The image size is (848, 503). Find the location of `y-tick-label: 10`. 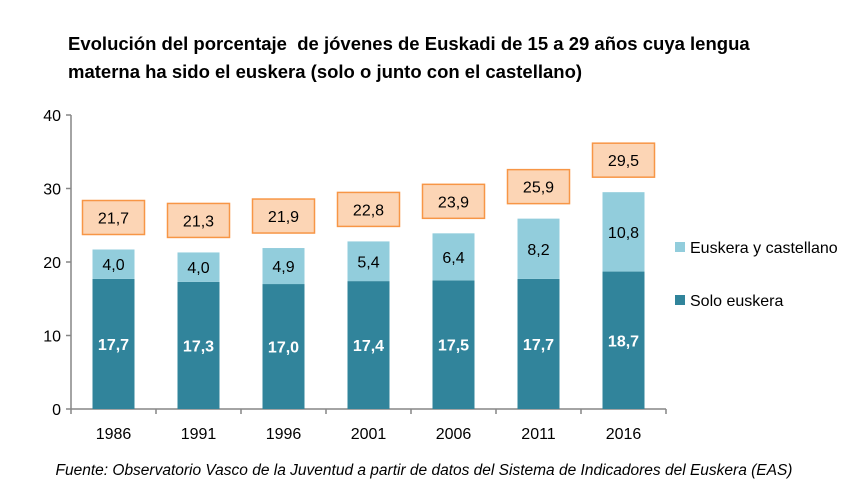

y-tick-label: 10 is located at coordinates (52, 337).